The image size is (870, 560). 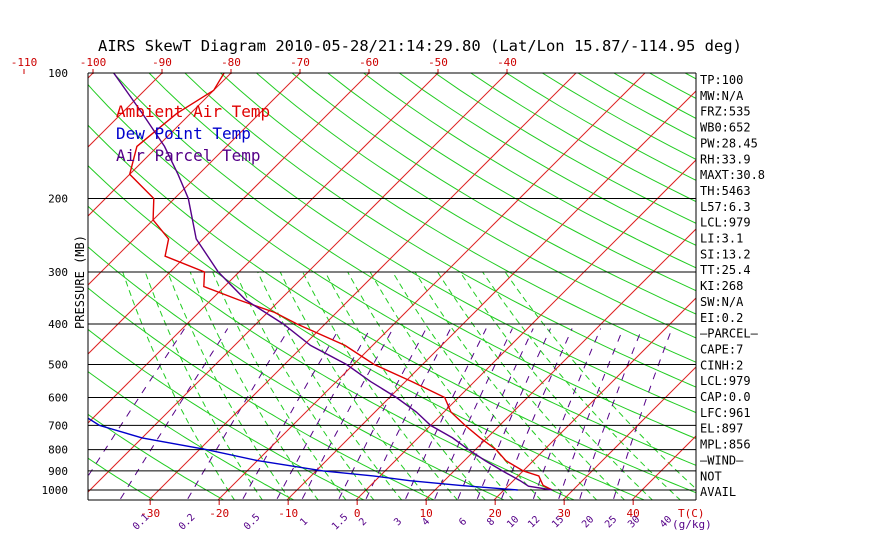 I want to click on stability-index-label: LI:3.1, so click(x=721, y=239).